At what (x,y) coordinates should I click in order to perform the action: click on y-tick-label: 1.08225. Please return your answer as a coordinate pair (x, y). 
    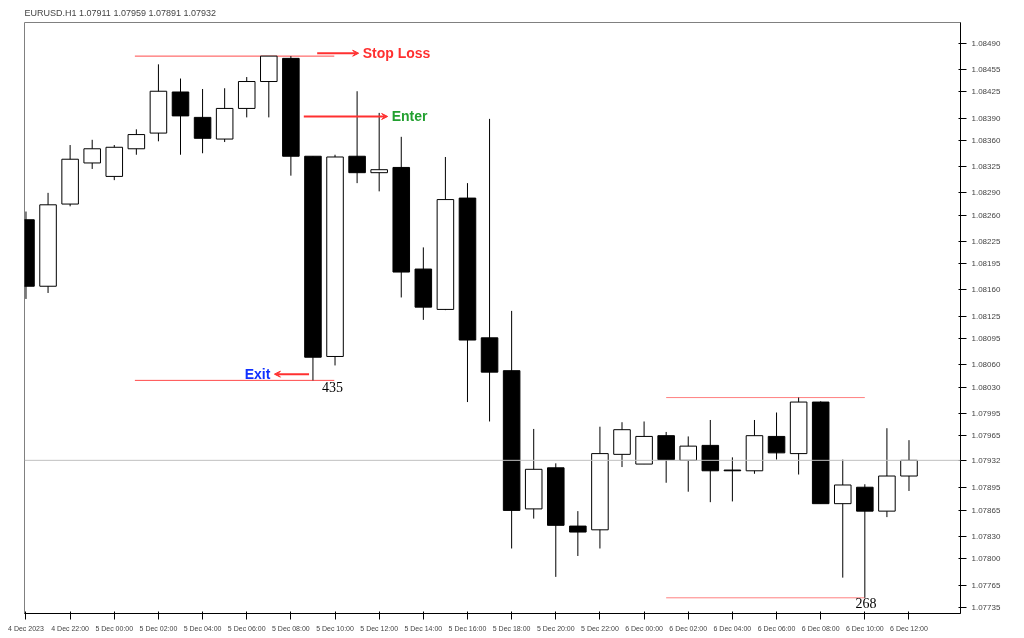
    Looking at the image, I should click on (986, 241).